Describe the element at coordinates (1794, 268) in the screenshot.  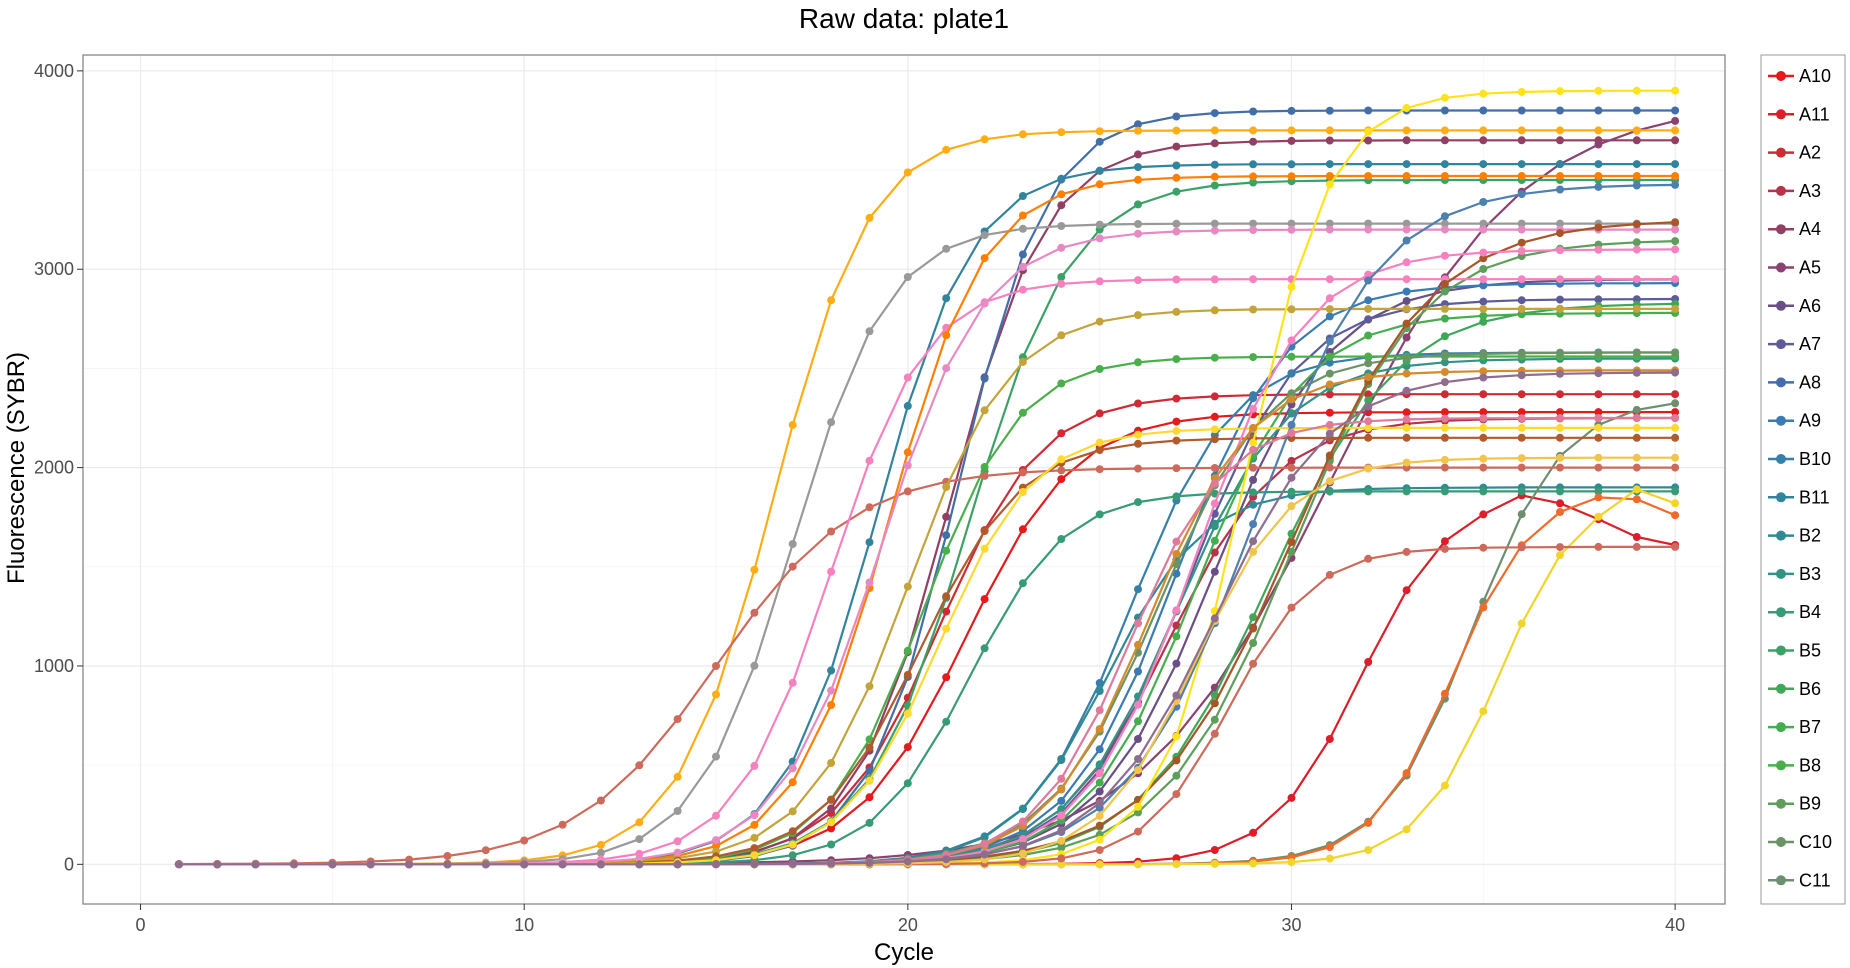
I see `legend-item-A5: A5` at that location.